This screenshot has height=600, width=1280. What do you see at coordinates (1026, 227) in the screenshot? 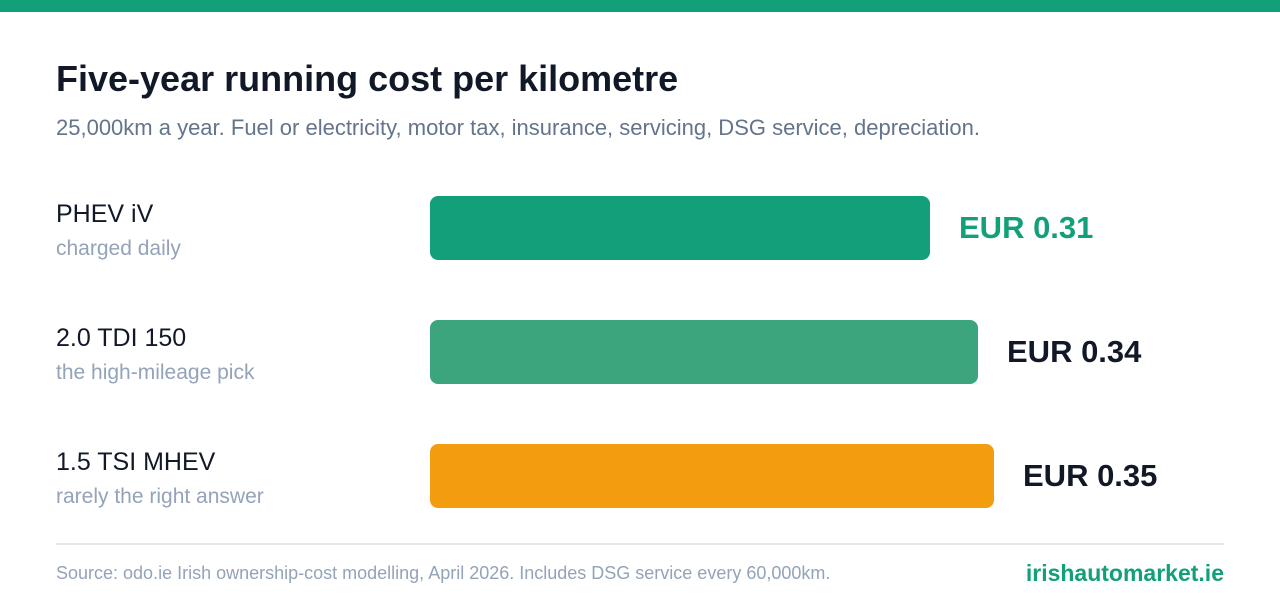
I see `value-label: EUR 0.31` at bounding box center [1026, 227].